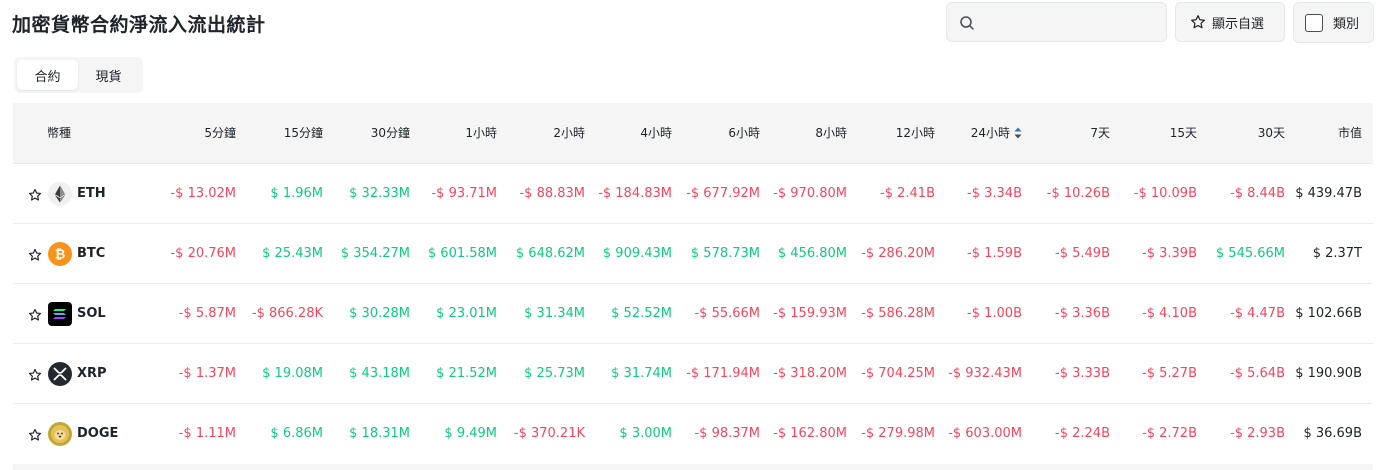 Image resolution: width=1392 pixels, height=470 pixels. Describe the element at coordinates (1082, 253) in the screenshot. I see `cell-7d: -$ 5.49B` at that location.